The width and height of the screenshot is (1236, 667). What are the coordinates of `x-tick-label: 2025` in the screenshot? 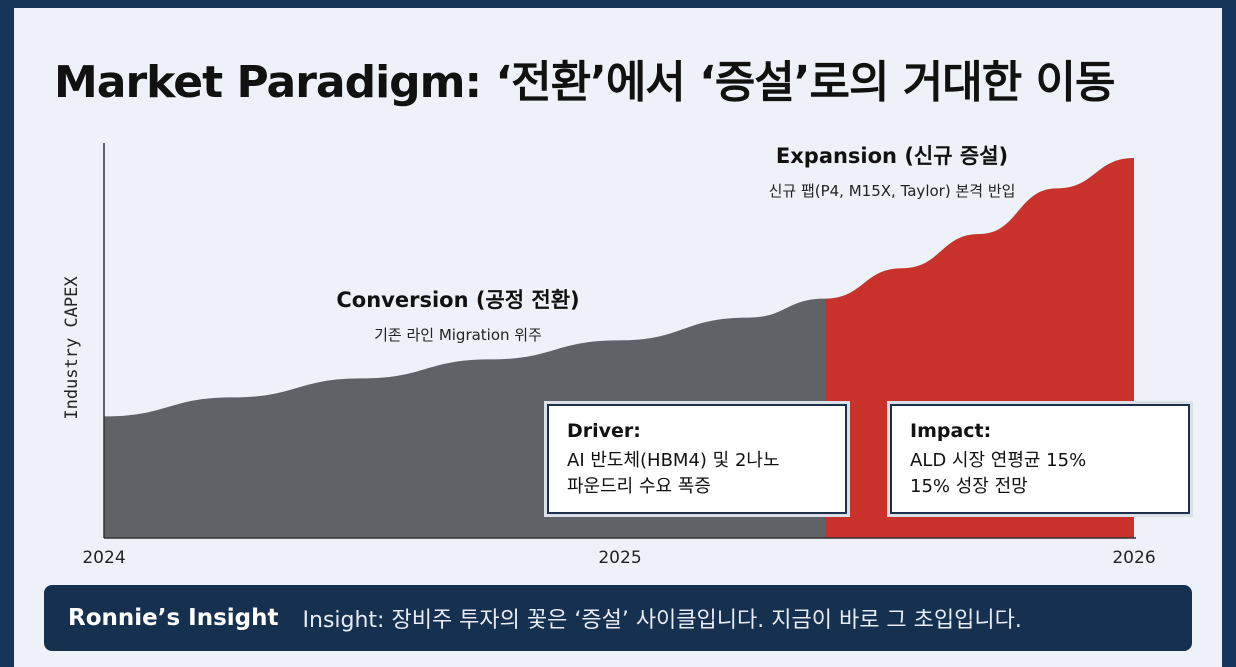 It's located at (620, 558).